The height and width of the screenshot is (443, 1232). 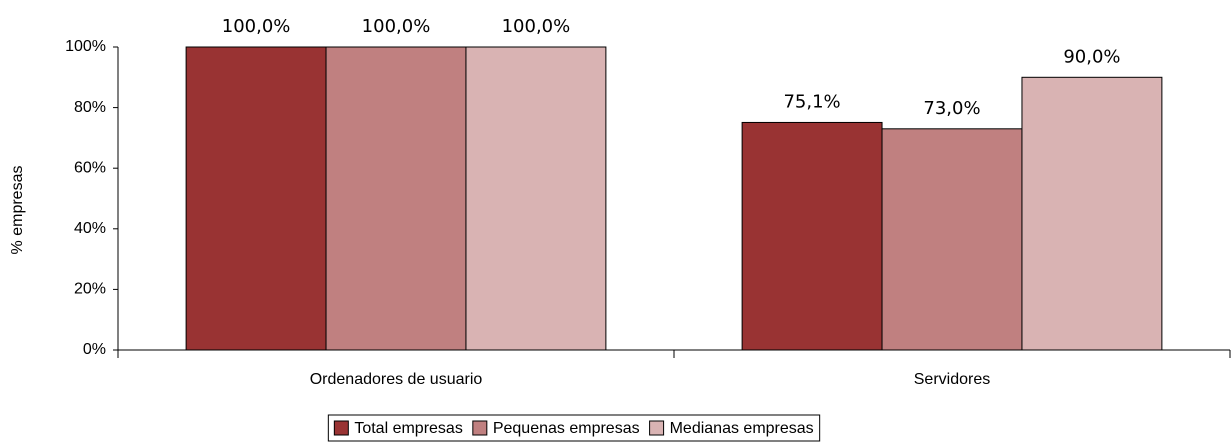 I want to click on y-tick-label: 0%, so click(x=94, y=349).